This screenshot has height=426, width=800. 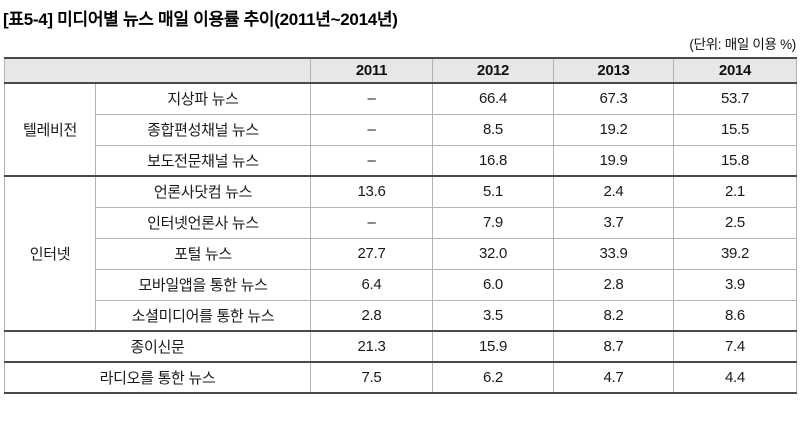 What do you see at coordinates (493, 191) in the screenshot?
I see `cell-value: 5.1` at bounding box center [493, 191].